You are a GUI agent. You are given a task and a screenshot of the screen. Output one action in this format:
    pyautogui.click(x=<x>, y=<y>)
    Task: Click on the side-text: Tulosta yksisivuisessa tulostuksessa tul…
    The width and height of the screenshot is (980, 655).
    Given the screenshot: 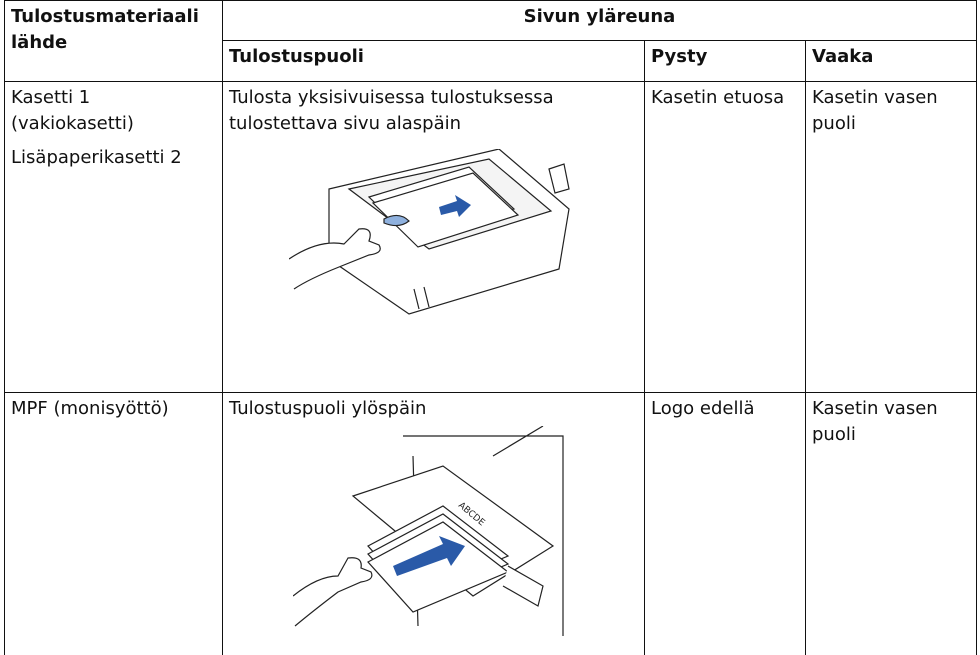 What is the action you would take?
    pyautogui.click(x=391, y=110)
    